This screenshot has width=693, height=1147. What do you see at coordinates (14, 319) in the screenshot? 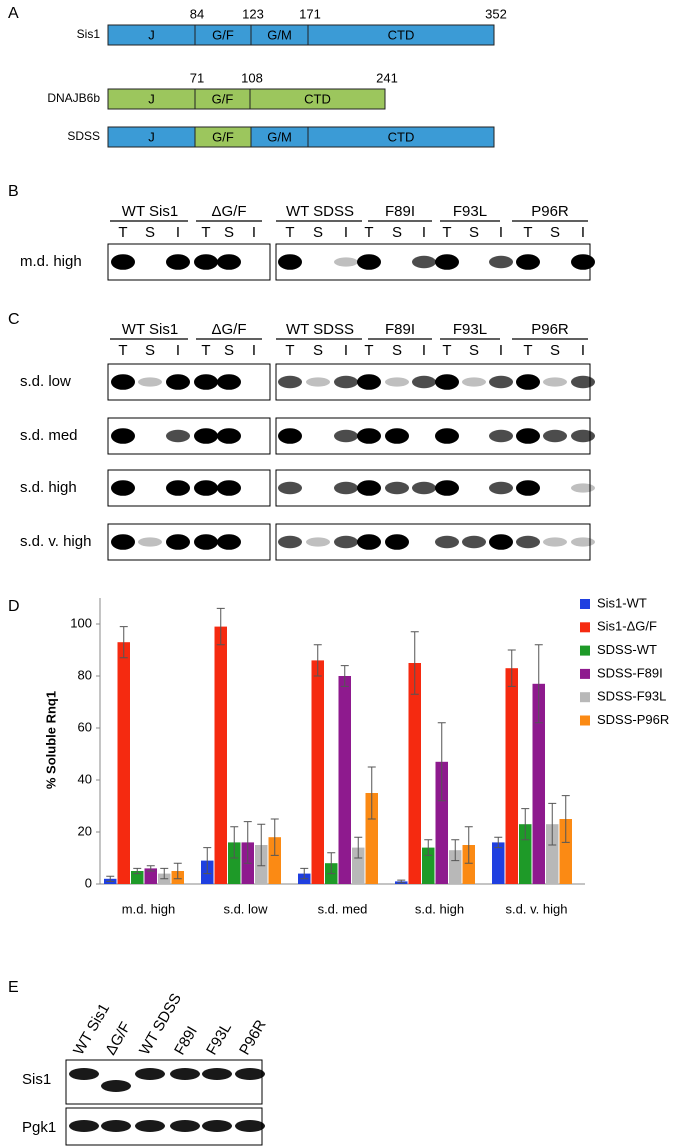
I see `panel-label: C` at bounding box center [14, 319].